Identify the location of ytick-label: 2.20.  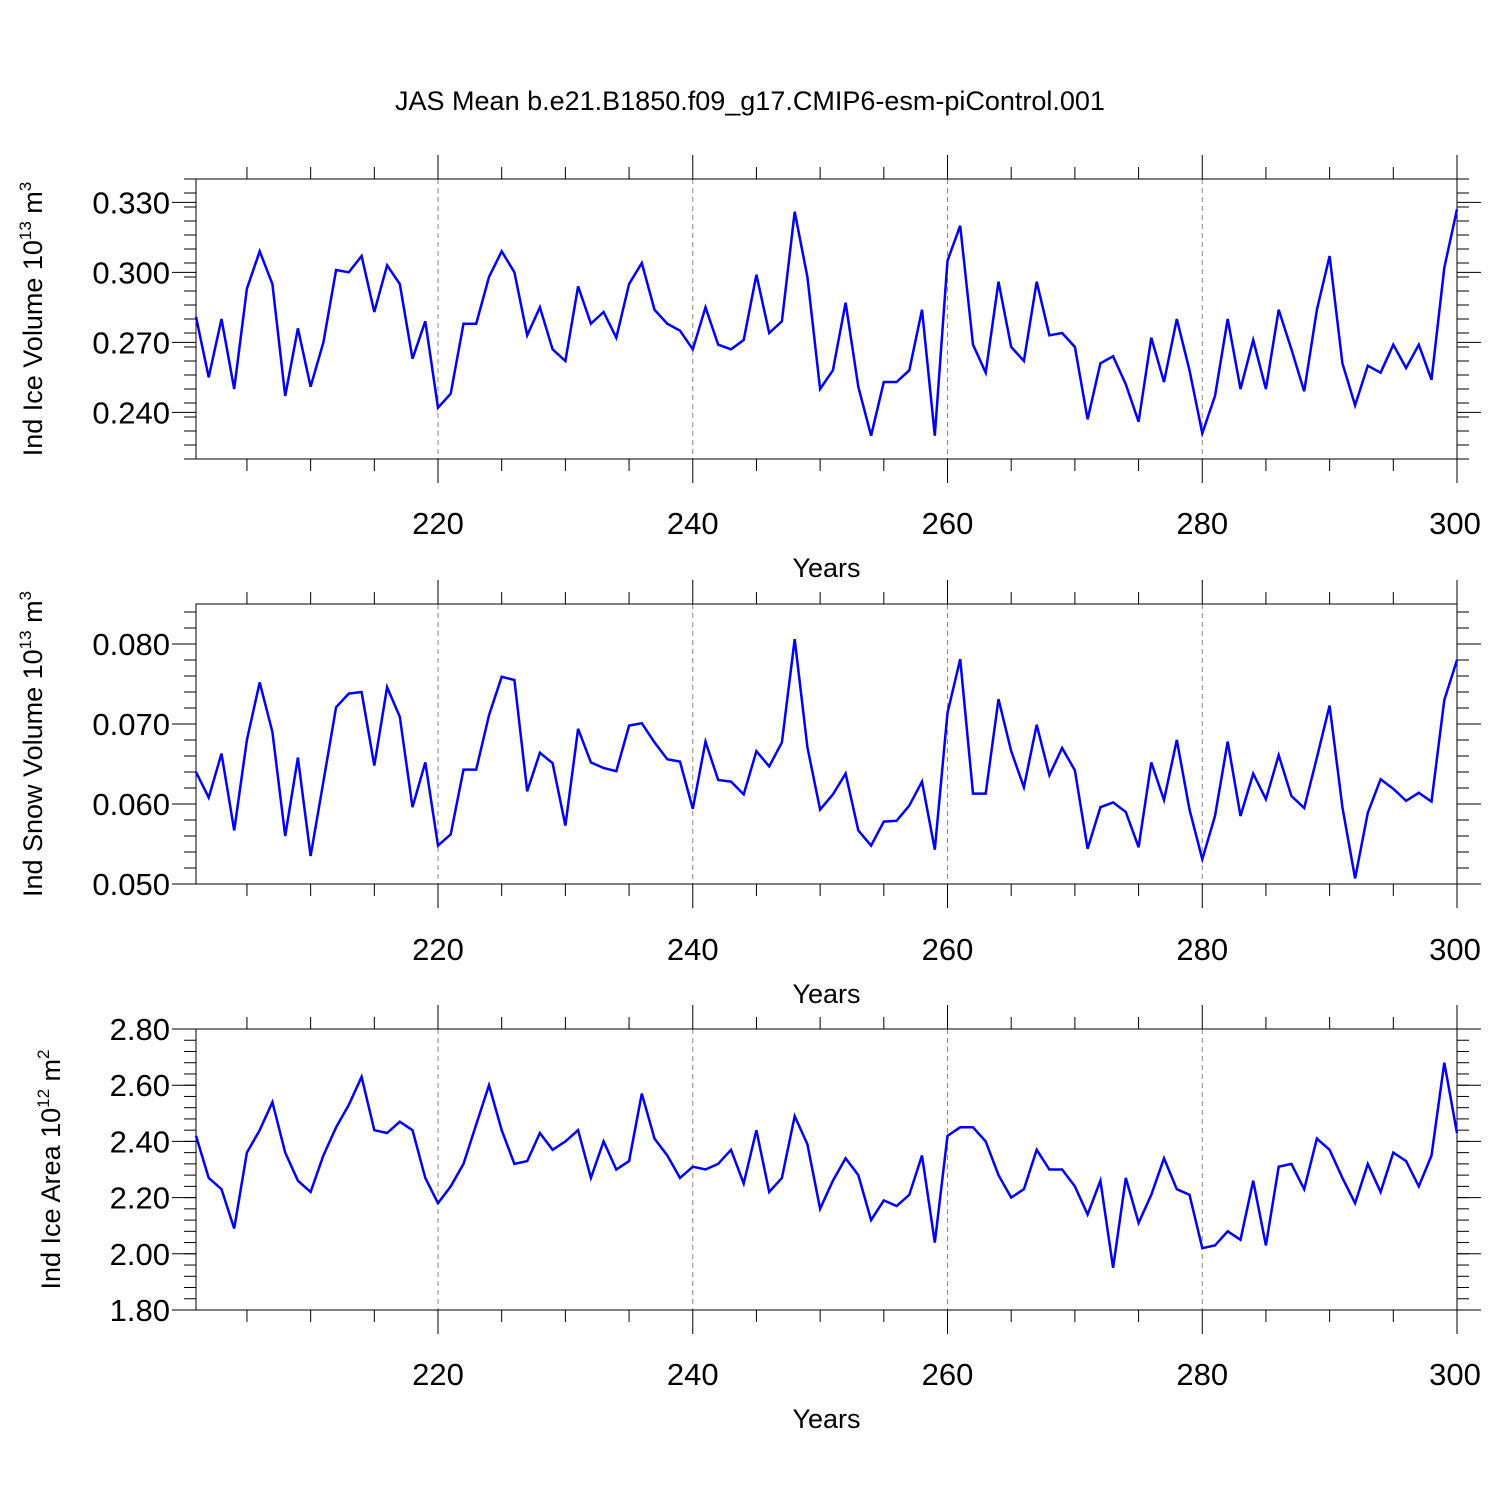
(140, 1198).